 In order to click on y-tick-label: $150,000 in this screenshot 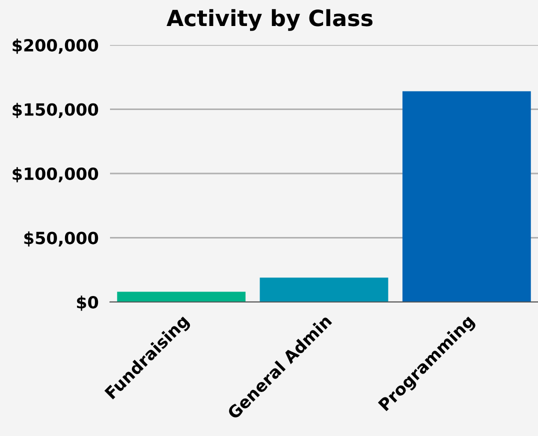, I will do `click(55, 110)`.